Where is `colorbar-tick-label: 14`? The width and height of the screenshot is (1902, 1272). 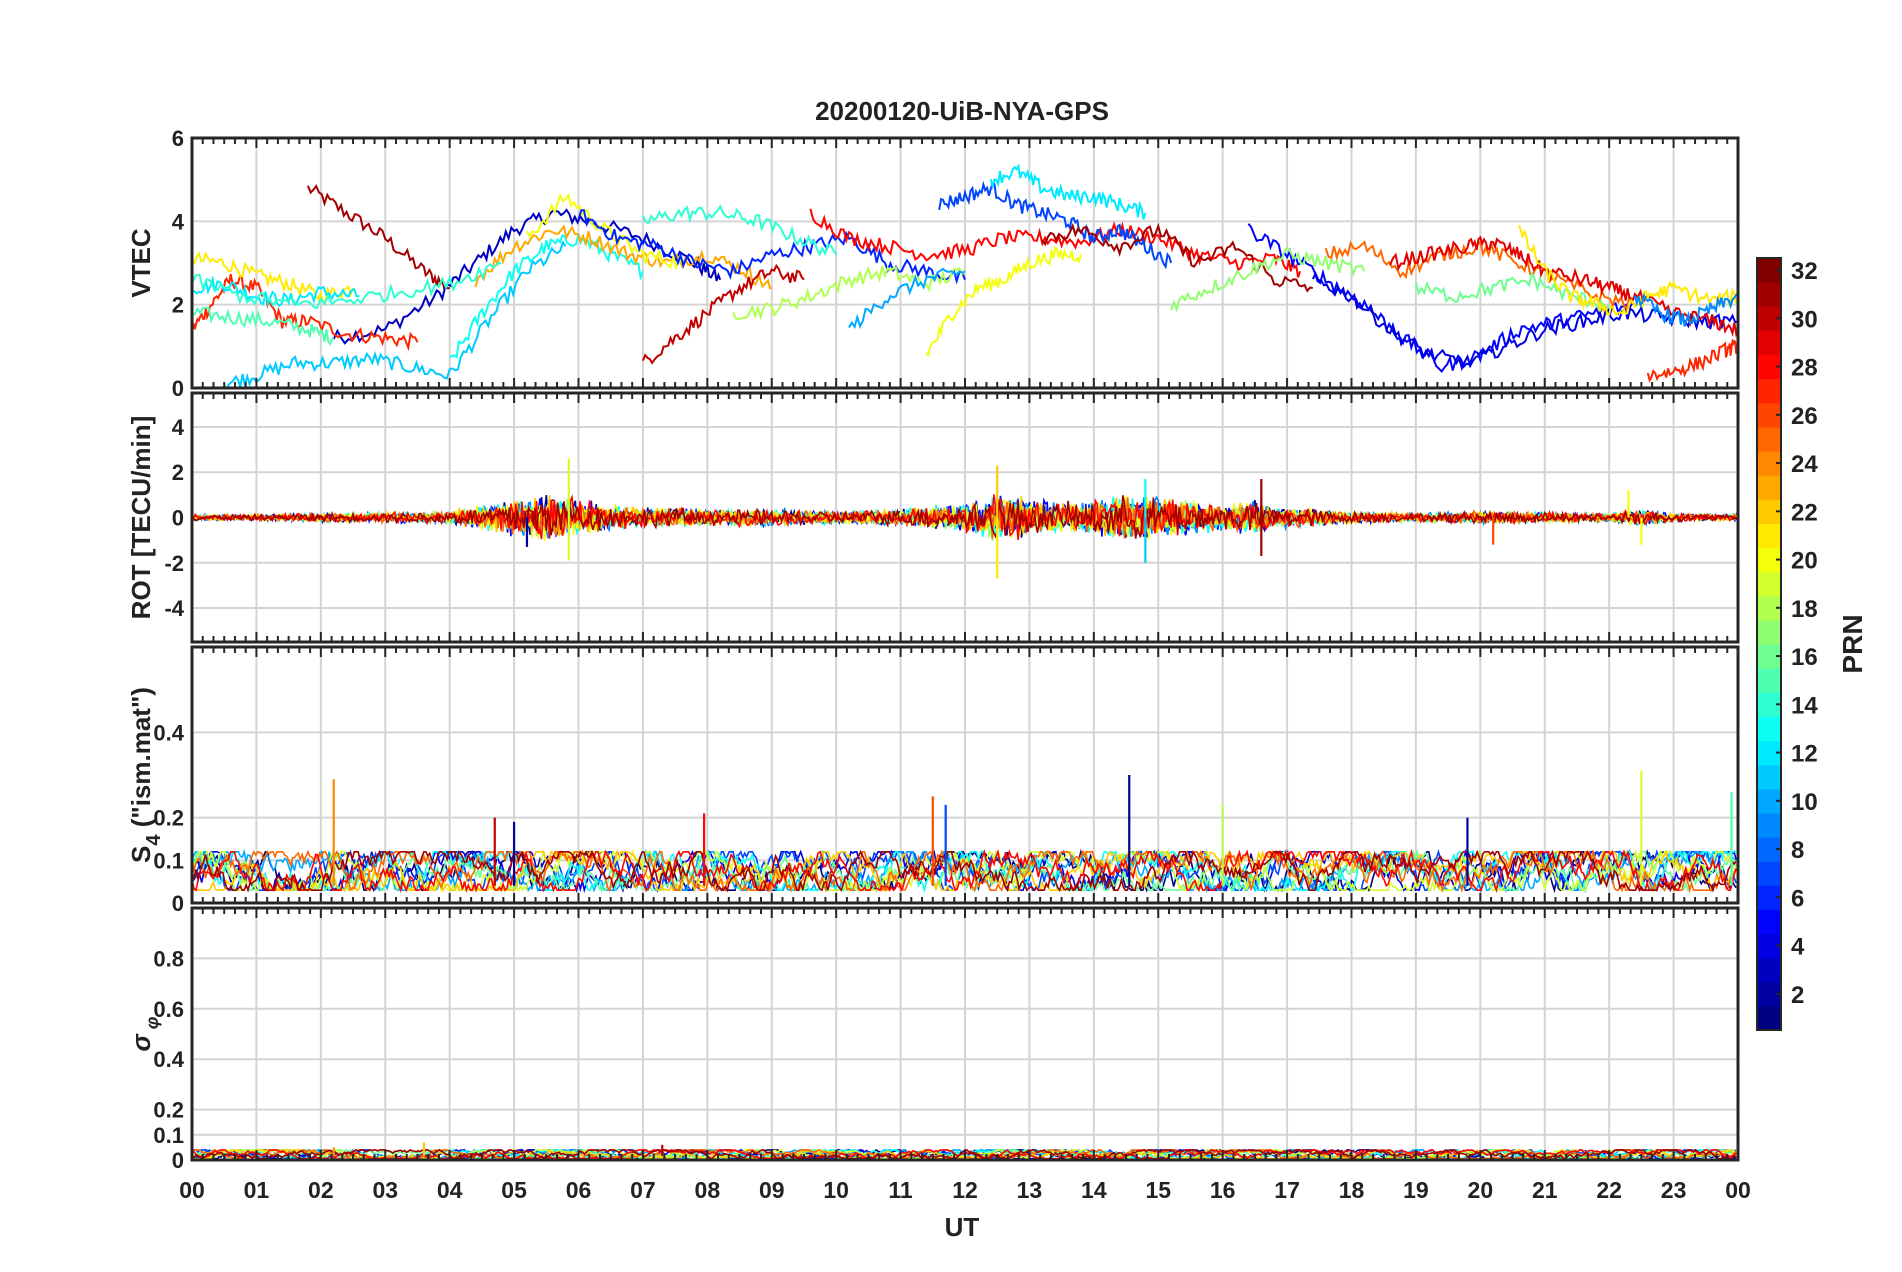
colorbar-tick-label: 14 is located at coordinates (1804, 705).